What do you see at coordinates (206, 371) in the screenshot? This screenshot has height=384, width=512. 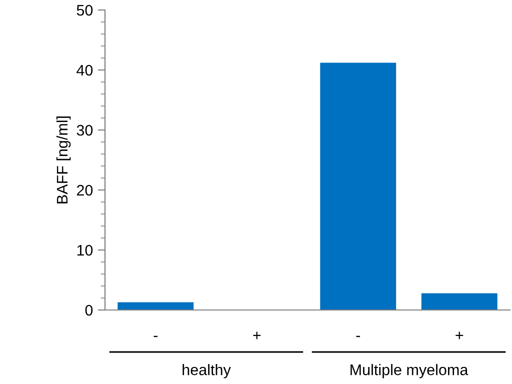 I see `text: healthy` at bounding box center [206, 371].